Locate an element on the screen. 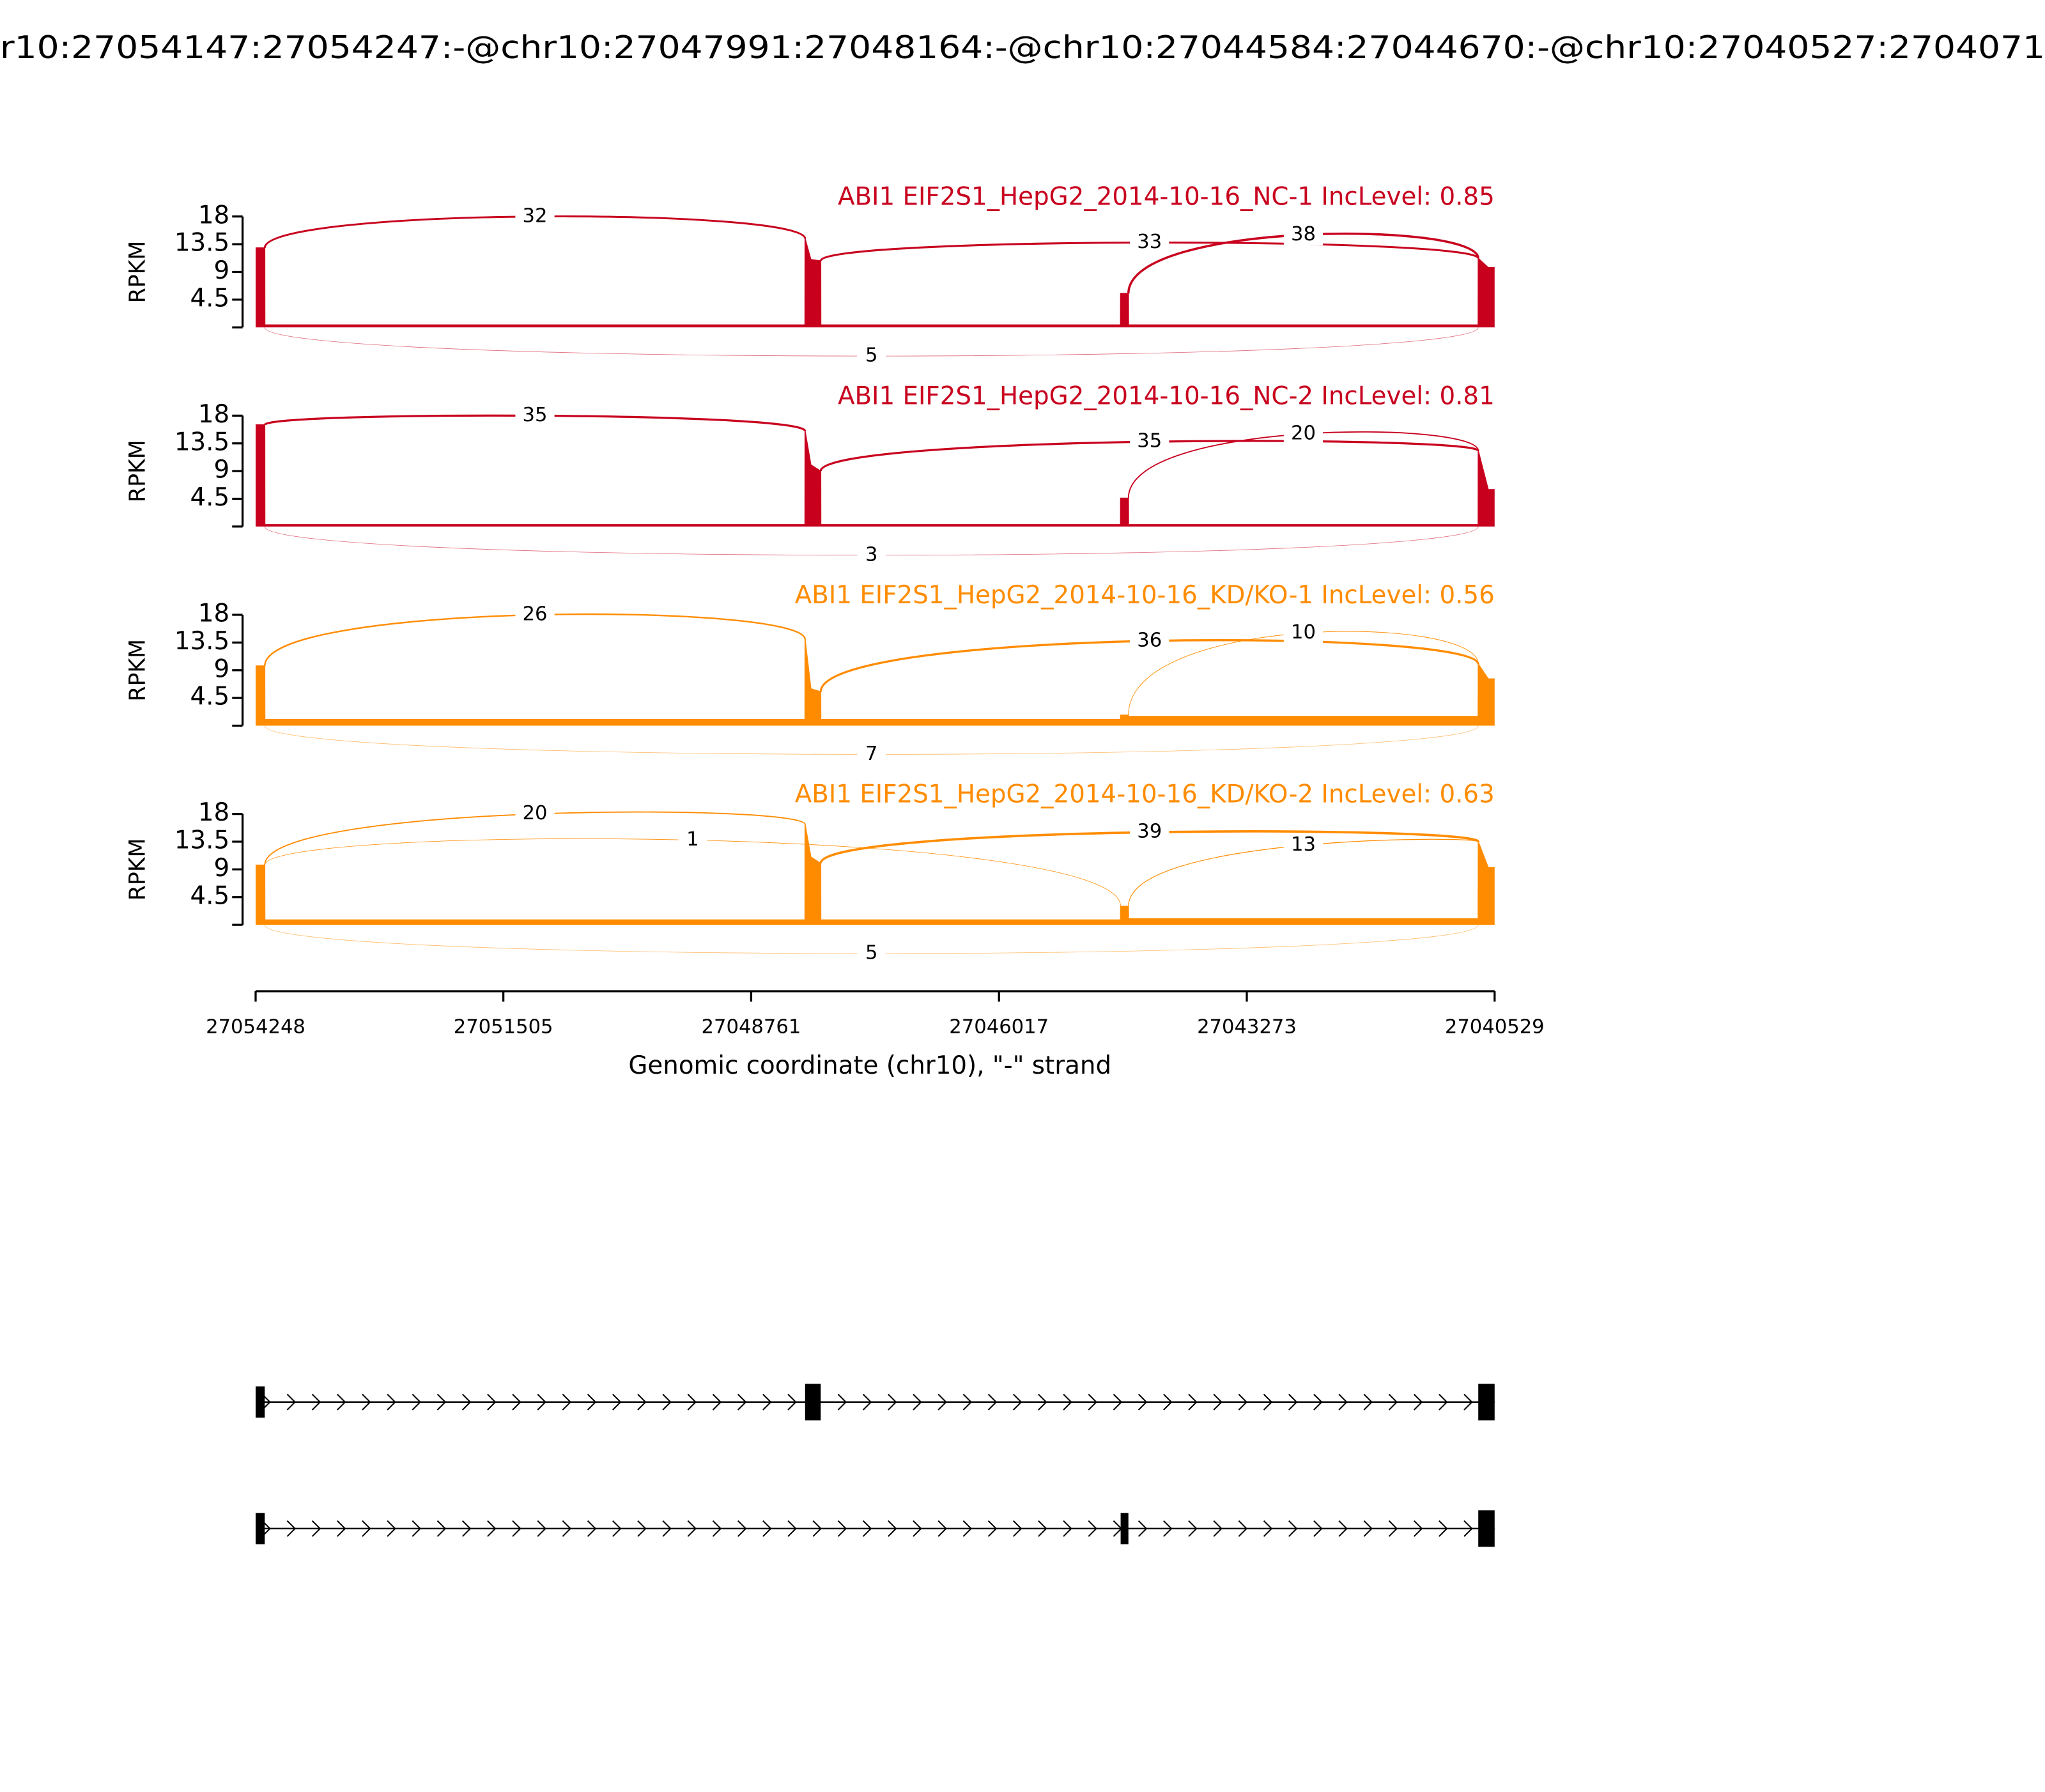 This screenshot has width=2045, height=1792. junction-label: 33 is located at coordinates (1149, 242).